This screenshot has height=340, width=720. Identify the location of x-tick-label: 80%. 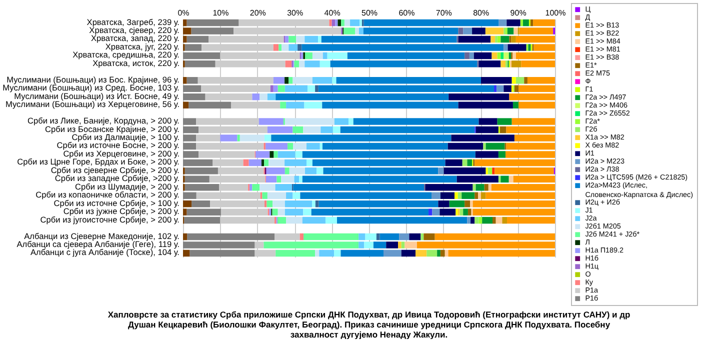
(481, 13).